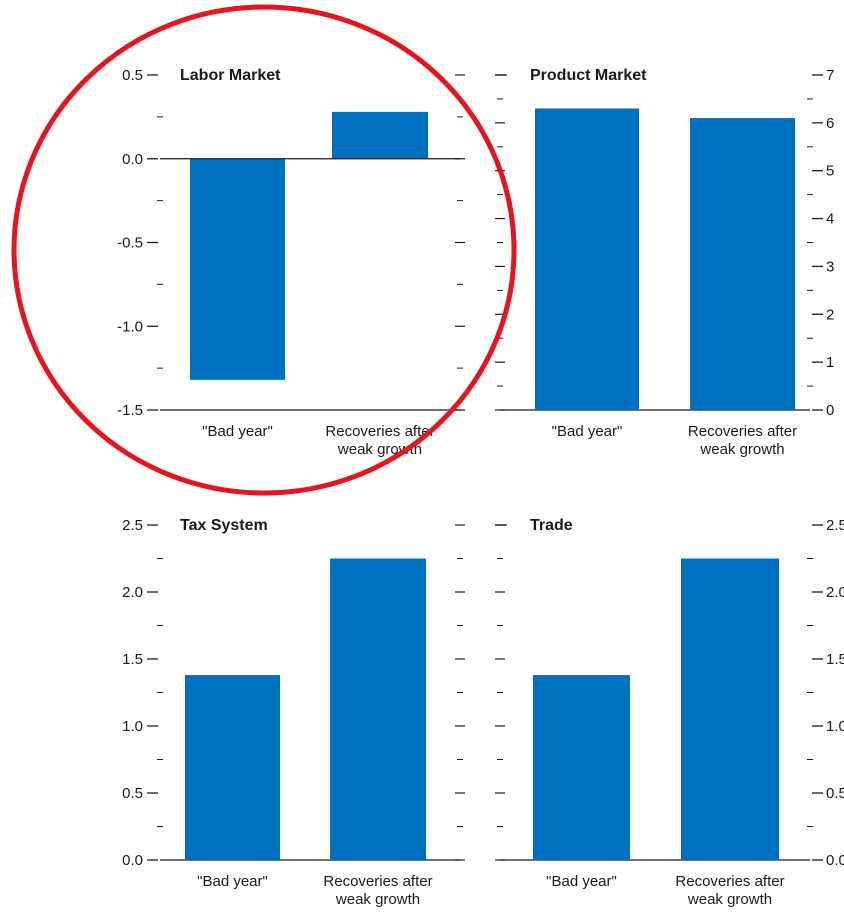 This screenshot has height=914, width=844. What do you see at coordinates (551, 525) in the screenshot?
I see `panel-title: Trade` at bounding box center [551, 525].